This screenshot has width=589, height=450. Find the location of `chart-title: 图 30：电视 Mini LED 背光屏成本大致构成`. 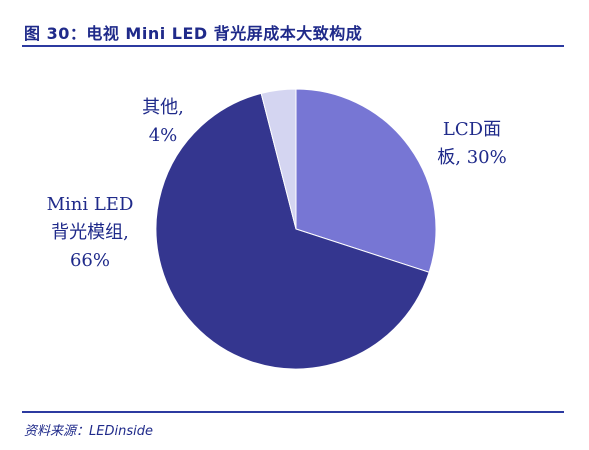

chart-title: 图 30：电视 Mini LED 背光屏成本大致构成 is located at coordinates (193, 33).